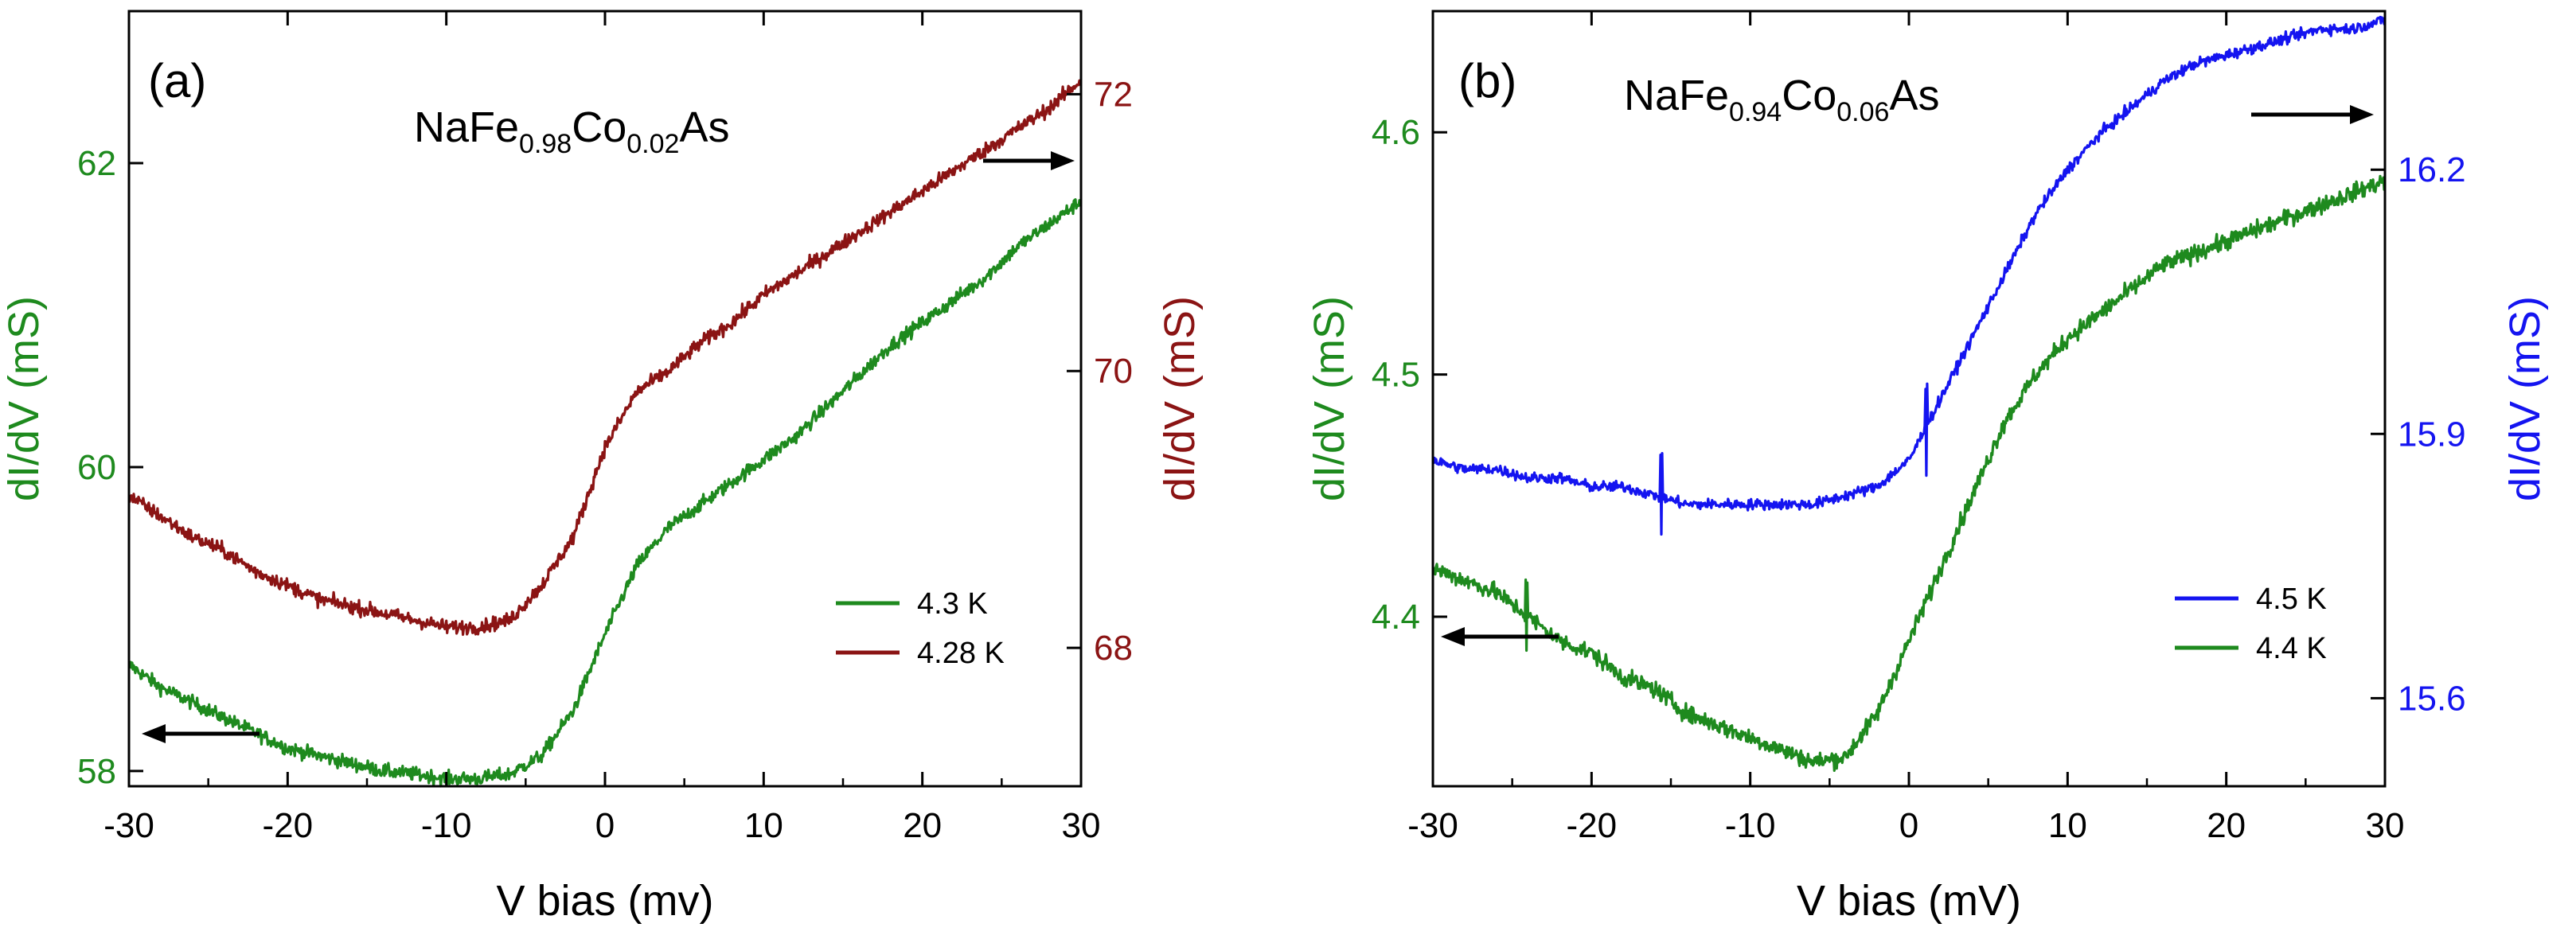 Image resolution: width=2576 pixels, height=943 pixels. I want to click on y-right-tick-label: 15.6, so click(2432, 698).